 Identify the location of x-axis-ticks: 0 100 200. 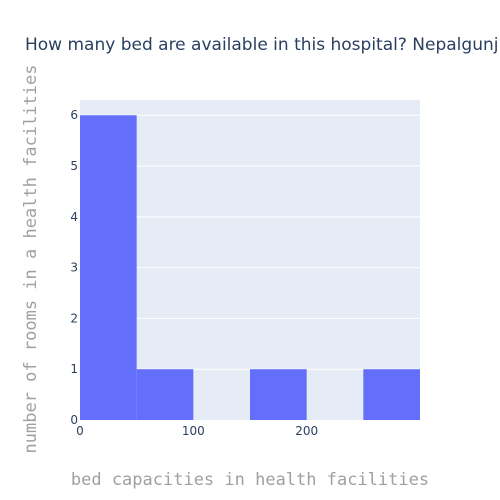
(197, 431).